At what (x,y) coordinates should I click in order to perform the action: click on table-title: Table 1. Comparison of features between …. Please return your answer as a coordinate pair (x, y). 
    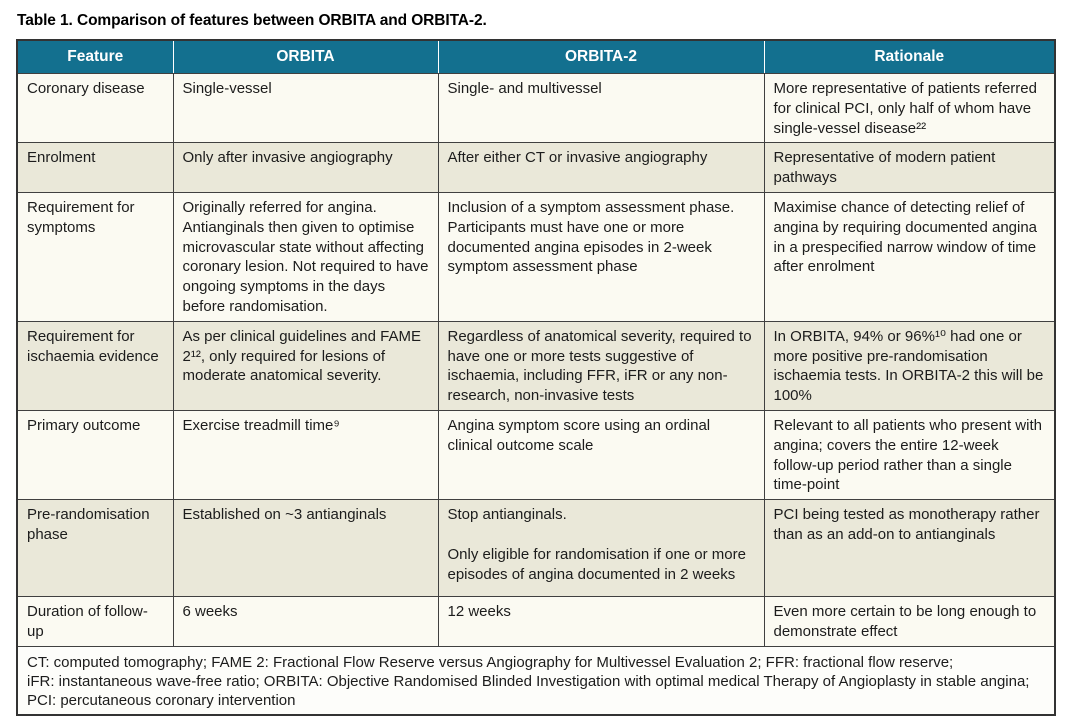
    Looking at the image, I should click on (252, 20).